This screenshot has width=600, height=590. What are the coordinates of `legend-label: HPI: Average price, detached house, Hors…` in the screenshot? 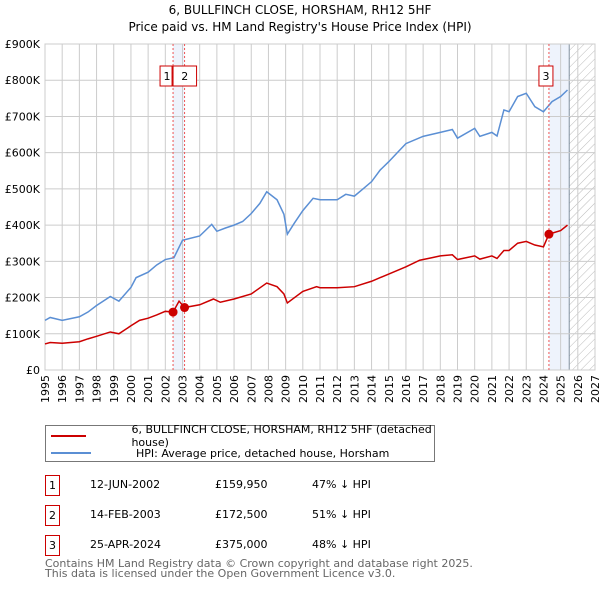 It's located at (263, 453).